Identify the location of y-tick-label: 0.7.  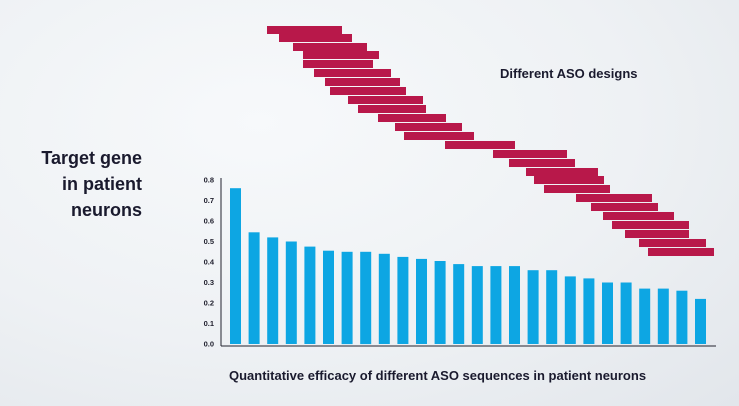
(209, 200).